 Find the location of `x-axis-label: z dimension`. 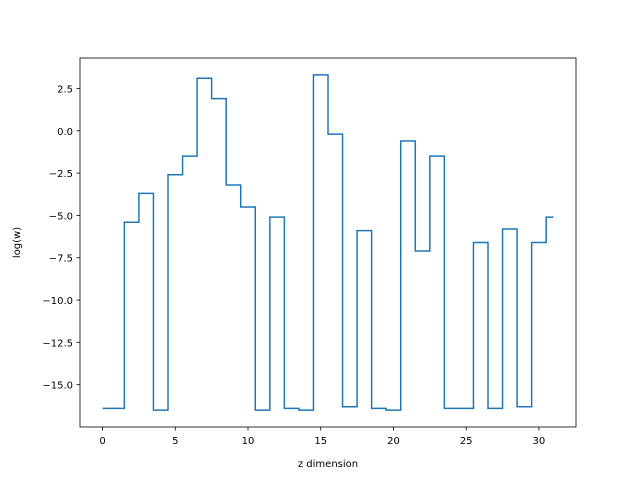

x-axis-label: z dimension is located at coordinates (328, 464).